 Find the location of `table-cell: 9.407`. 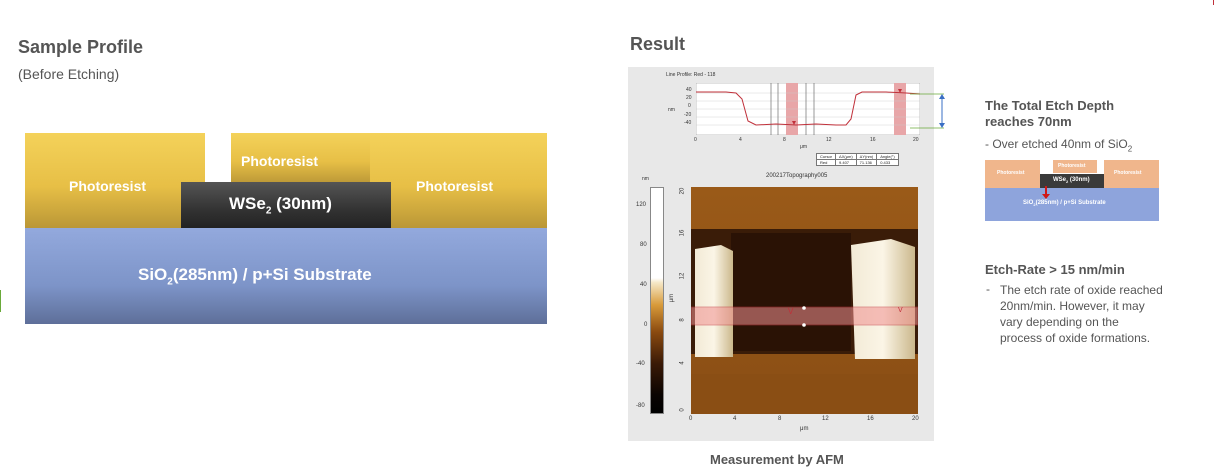

table-cell: 9.407 is located at coordinates (846, 162).